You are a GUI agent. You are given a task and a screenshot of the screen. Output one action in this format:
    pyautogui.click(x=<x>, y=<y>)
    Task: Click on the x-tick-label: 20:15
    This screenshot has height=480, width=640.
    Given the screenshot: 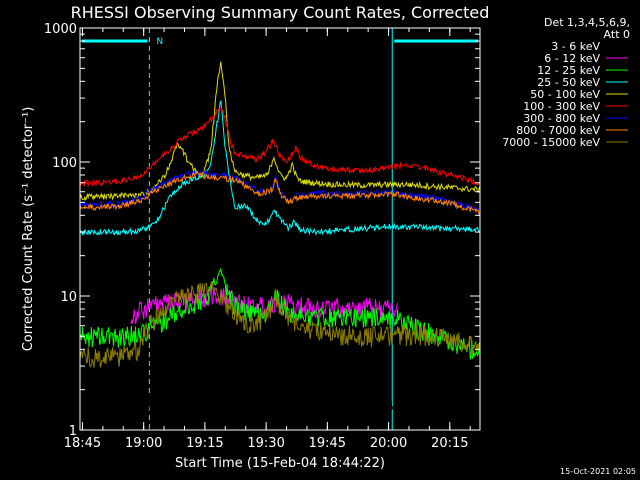 What is the action you would take?
    pyautogui.click(x=449, y=443)
    